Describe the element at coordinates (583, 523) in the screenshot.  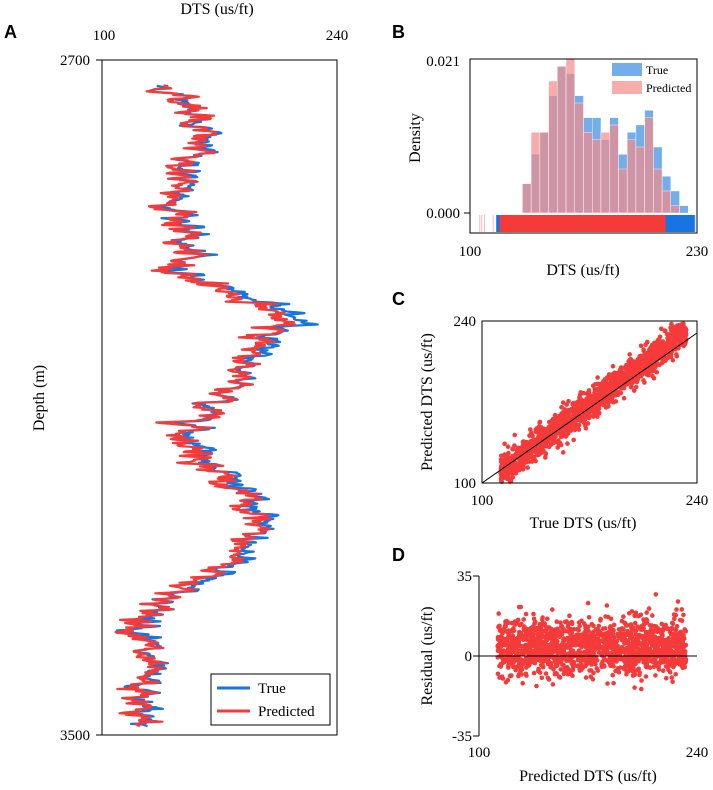
I see `panel-c-xlabel: True DTS (us/ft)` at that location.